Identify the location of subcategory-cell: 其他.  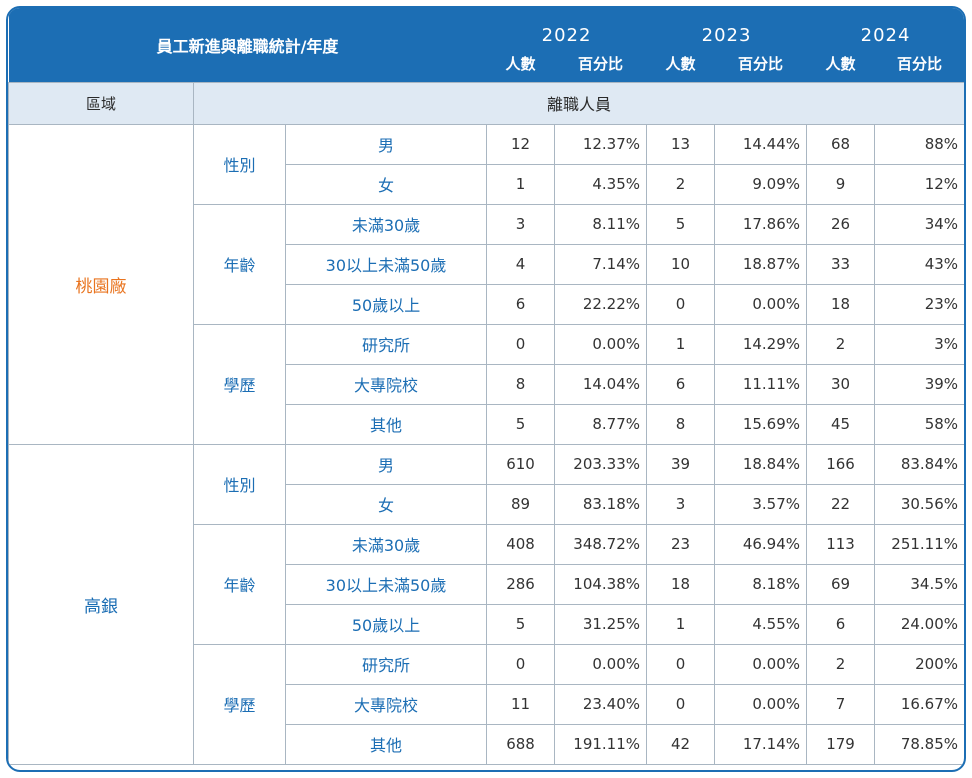
(386, 424).